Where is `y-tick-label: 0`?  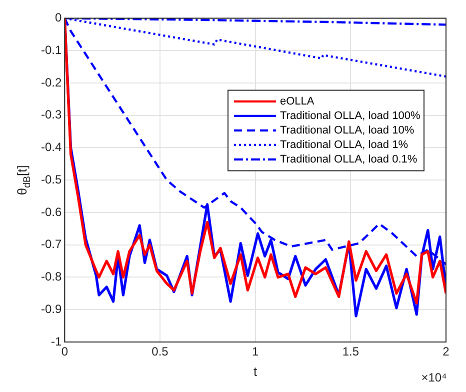
y-tick-label: 0 is located at coordinates (58, 17).